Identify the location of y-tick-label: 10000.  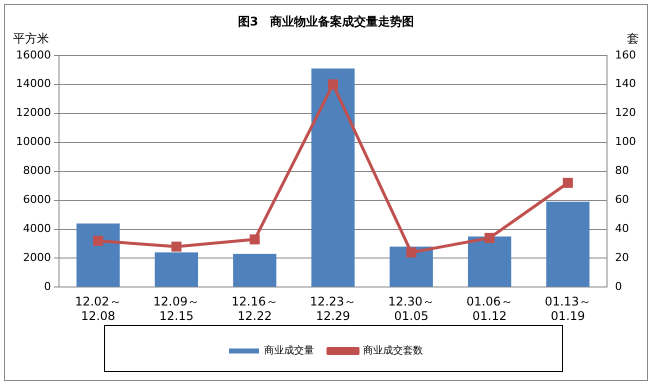
(33, 141).